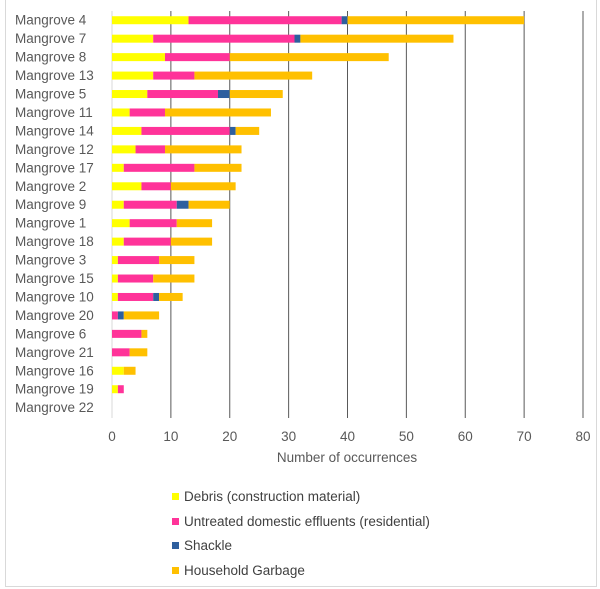  What do you see at coordinates (170, 436) in the screenshot?
I see `x-tick-label: 10` at bounding box center [170, 436].